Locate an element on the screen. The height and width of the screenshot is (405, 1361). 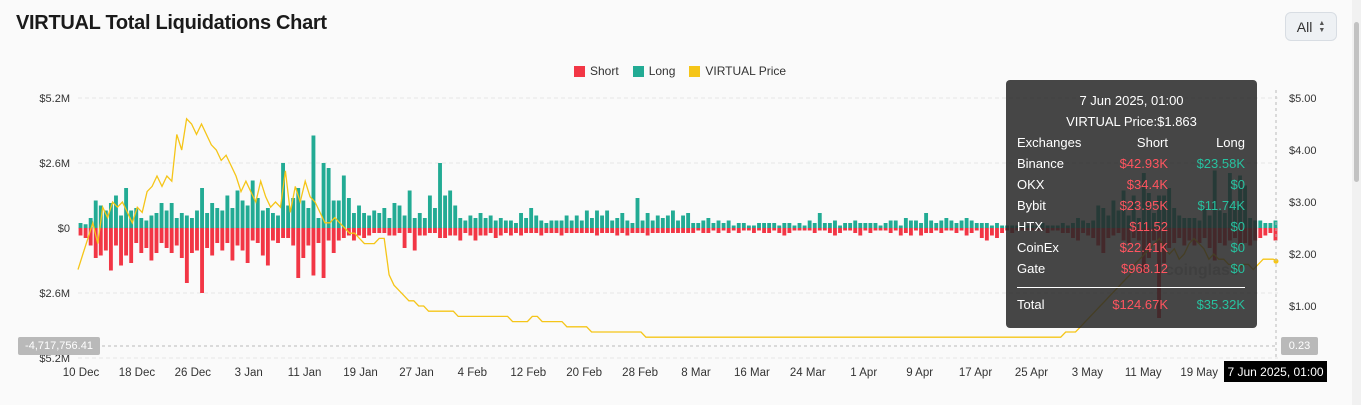
x-axis-tick: 8 Mar is located at coordinates (696, 373).